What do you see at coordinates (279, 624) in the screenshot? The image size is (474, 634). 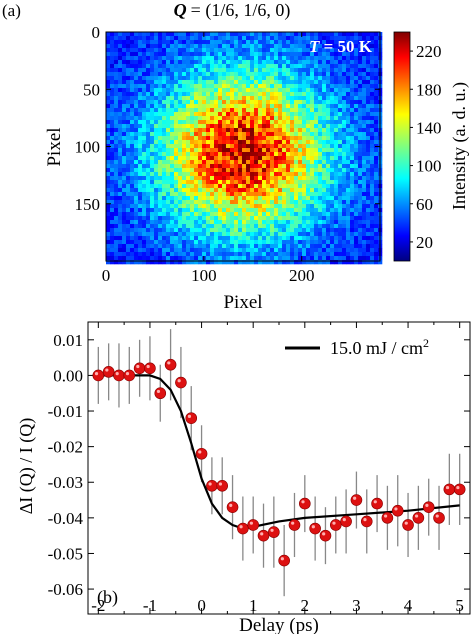 I see `plot-x-label: Delay (ps)` at bounding box center [279, 624].